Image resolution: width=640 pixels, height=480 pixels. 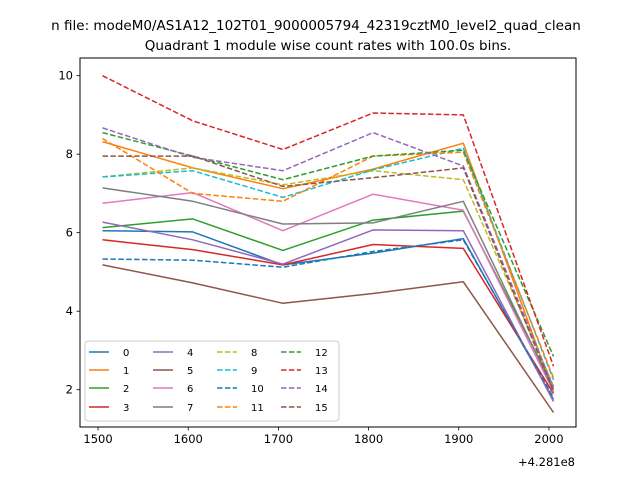 I want to click on y-tick-label: 8, so click(x=69, y=154).